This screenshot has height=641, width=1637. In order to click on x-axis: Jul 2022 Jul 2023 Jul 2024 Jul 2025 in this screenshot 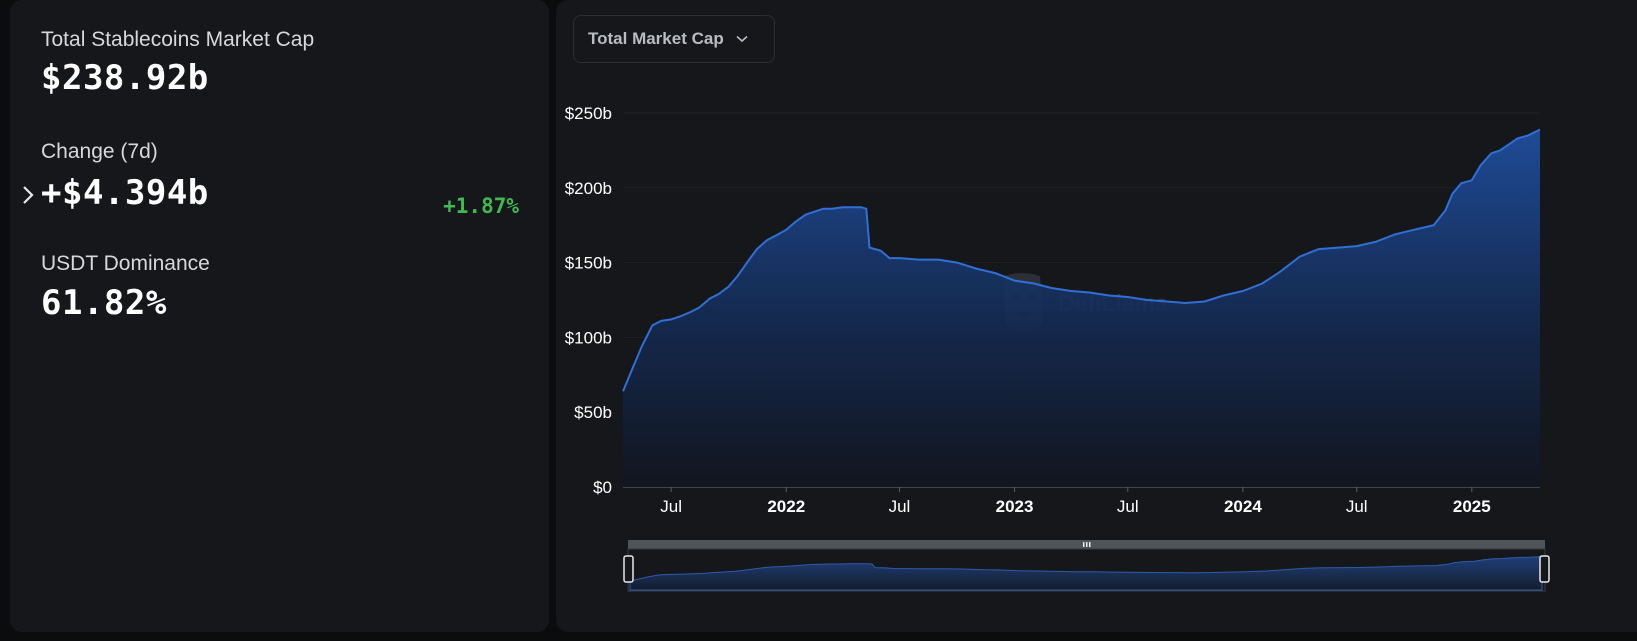, I will do `click(1075, 501)`.